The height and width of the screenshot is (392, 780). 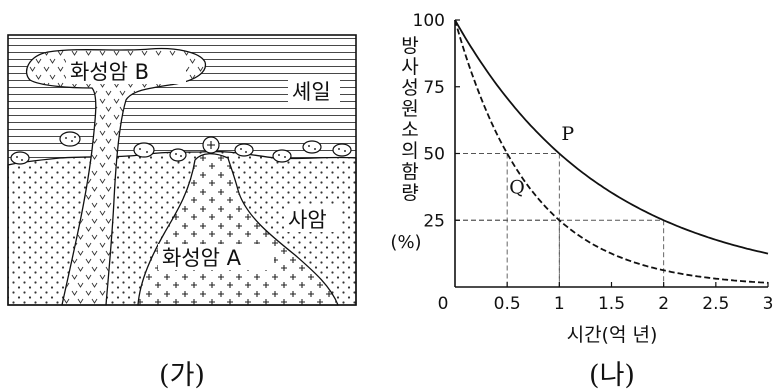 What do you see at coordinates (559, 304) in the screenshot?
I see `x-tick-label: 1` at bounding box center [559, 304].